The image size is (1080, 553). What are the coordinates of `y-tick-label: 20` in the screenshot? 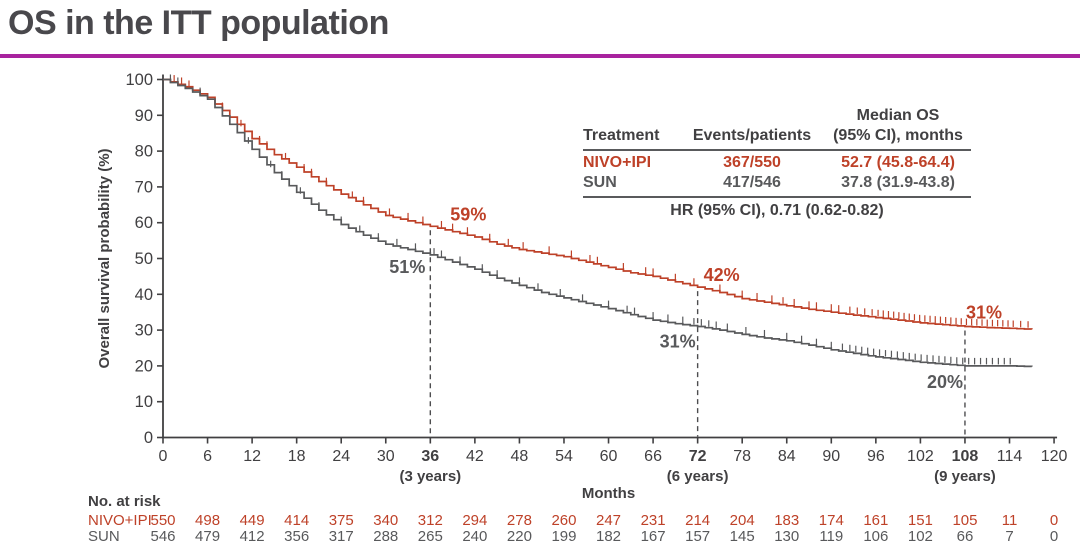 It's located at (144, 366).